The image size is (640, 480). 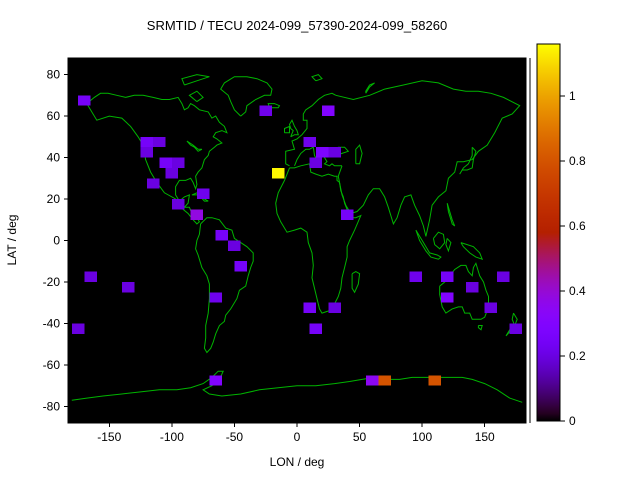 What do you see at coordinates (52, 365) in the screenshot?
I see `y-tick-label: -60` at bounding box center [52, 365].